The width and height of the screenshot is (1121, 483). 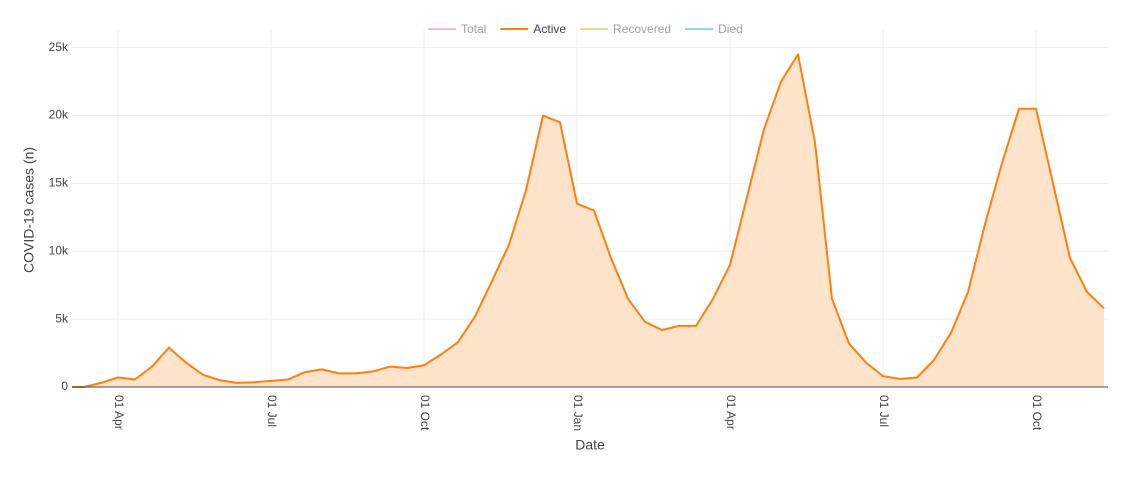 I want to click on y-axis-title: COVID-19 cases (n), so click(x=29, y=210).